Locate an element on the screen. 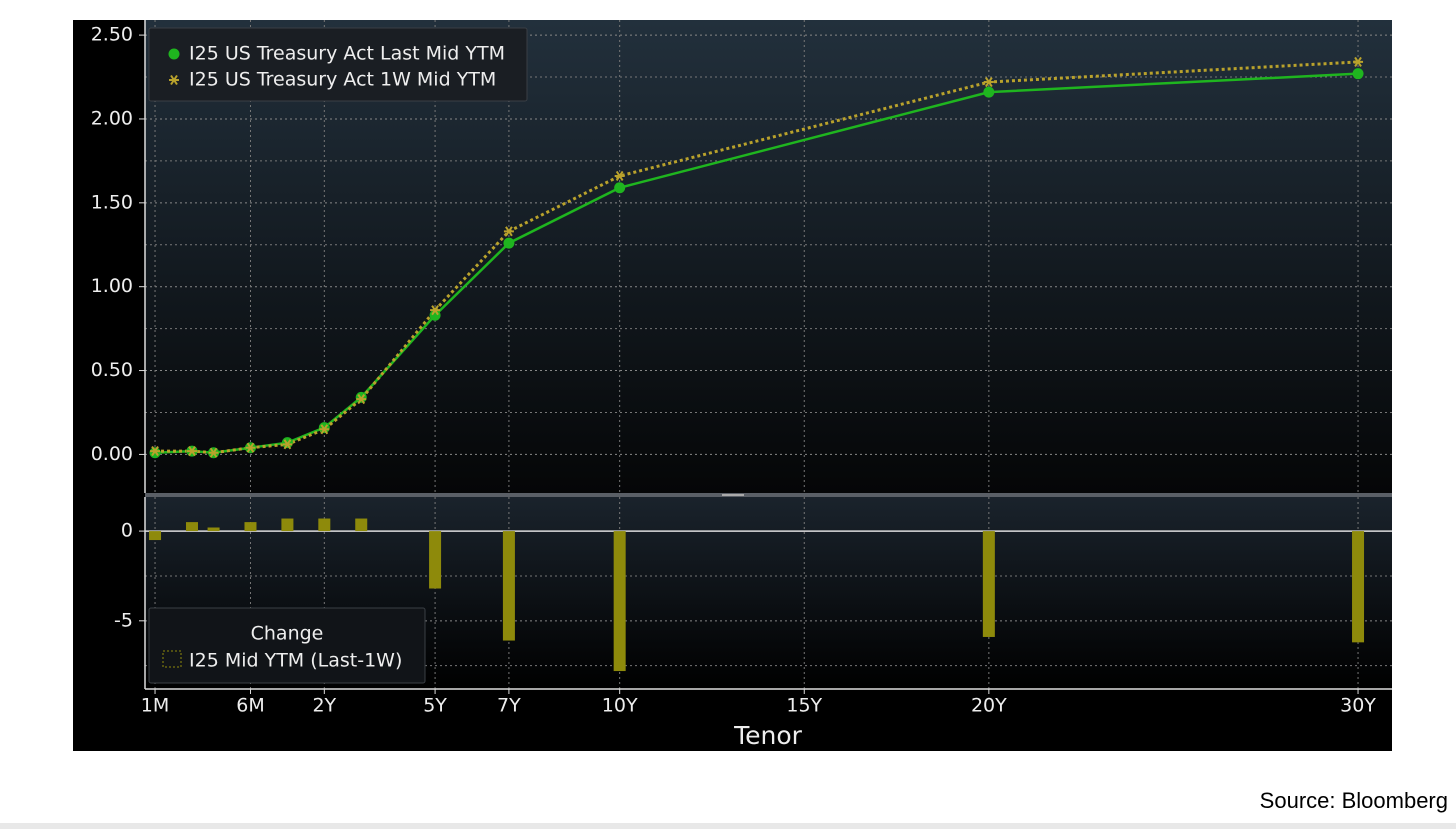 The height and width of the screenshot is (829, 1456). legend-label: I25 US Treasury Act Last Mid YTM is located at coordinates (347, 54).